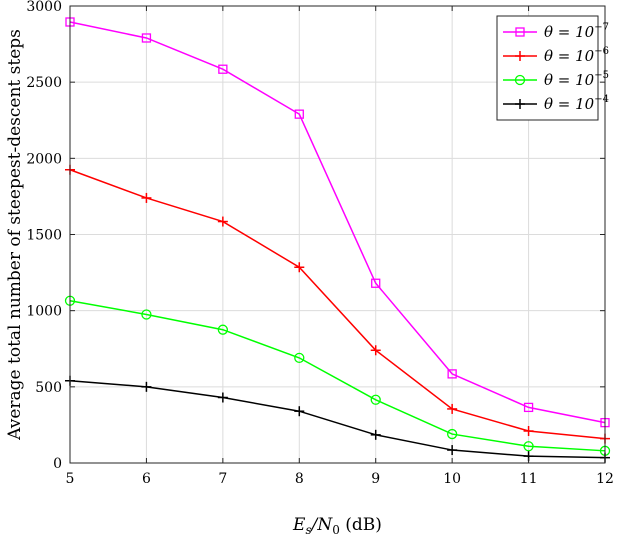 Image resolution: width=640 pixels, height=537 pixels. What do you see at coordinates (361, 525) in the screenshot?
I see `x-axis-label-unit: (dB)` at bounding box center [361, 525].